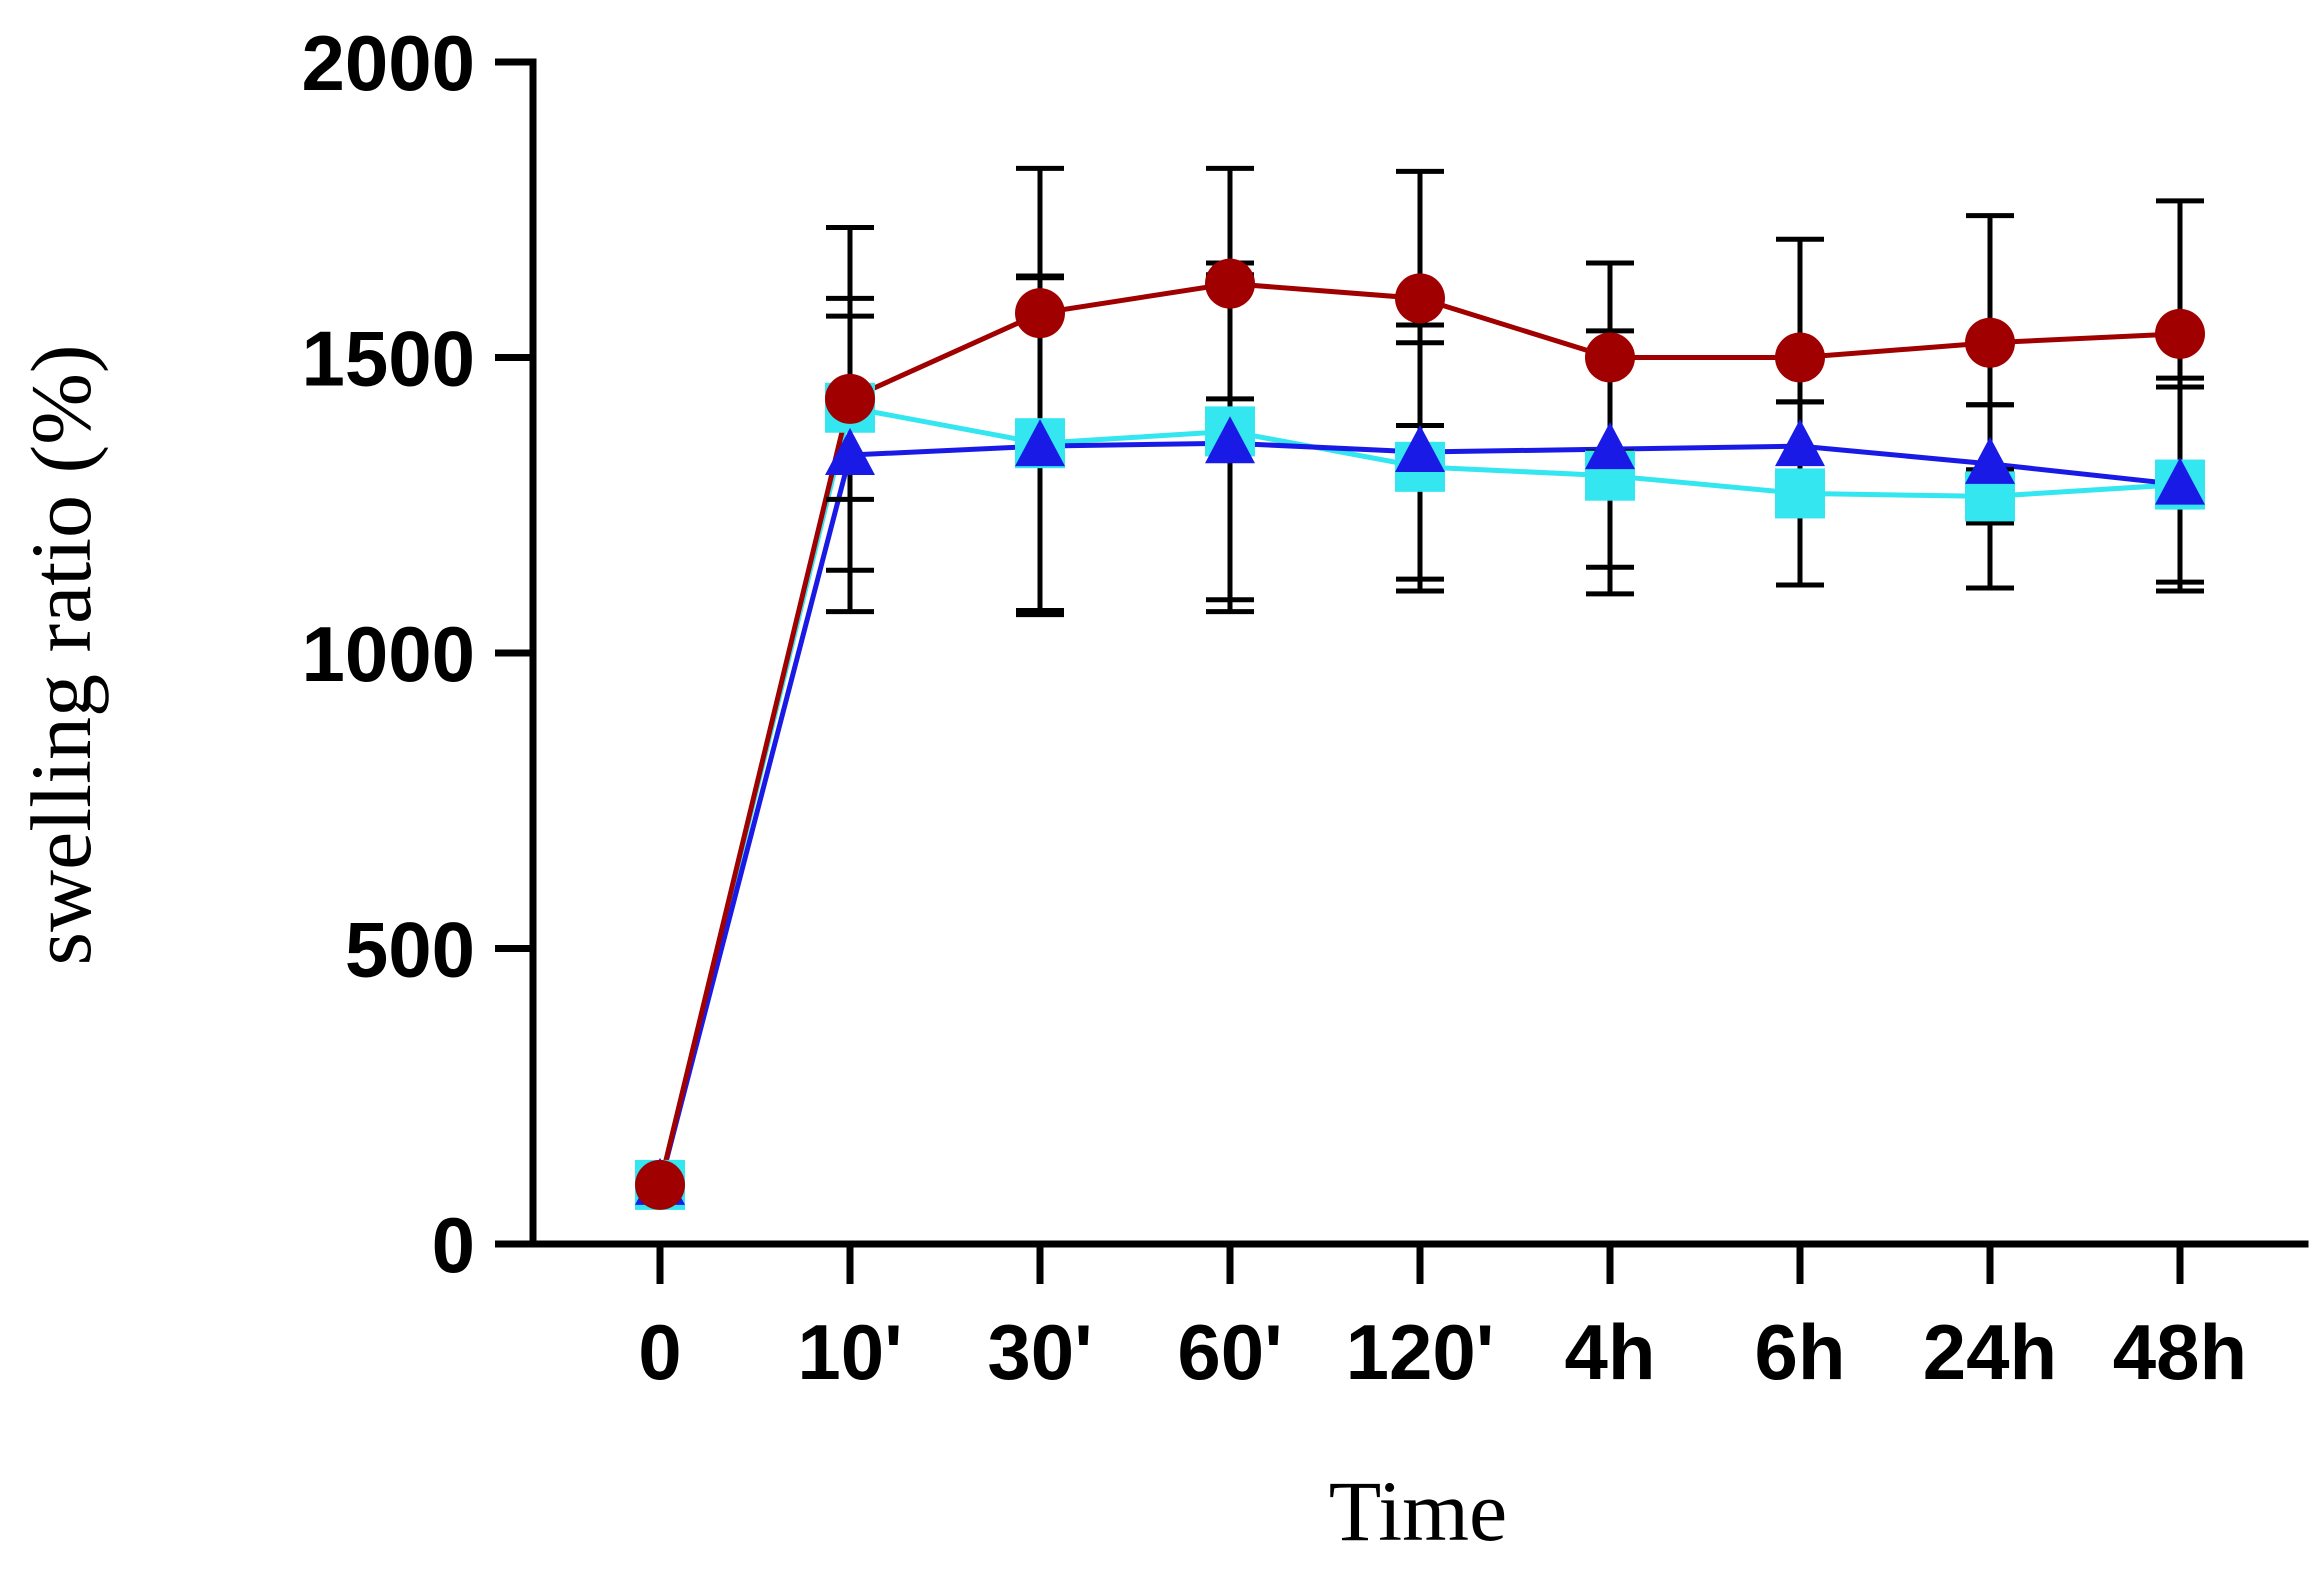 This screenshot has width=2319, height=1591. I want to click on y-tick-label: 500, so click(410, 950).